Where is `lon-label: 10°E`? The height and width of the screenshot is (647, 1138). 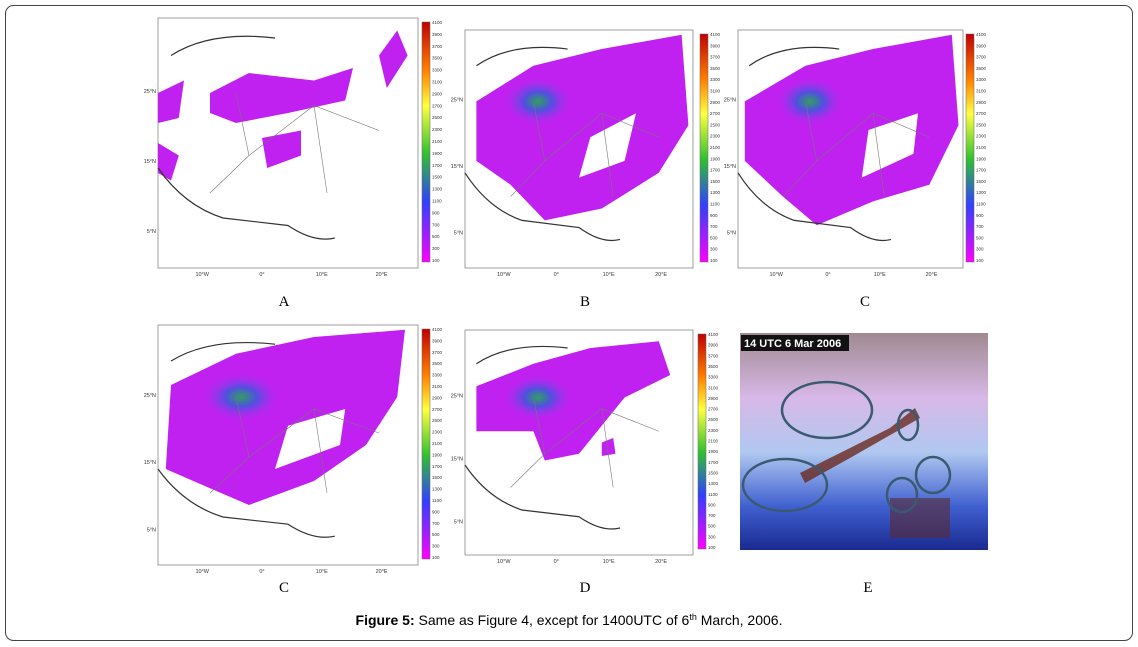 lon-label: 10°E is located at coordinates (322, 275).